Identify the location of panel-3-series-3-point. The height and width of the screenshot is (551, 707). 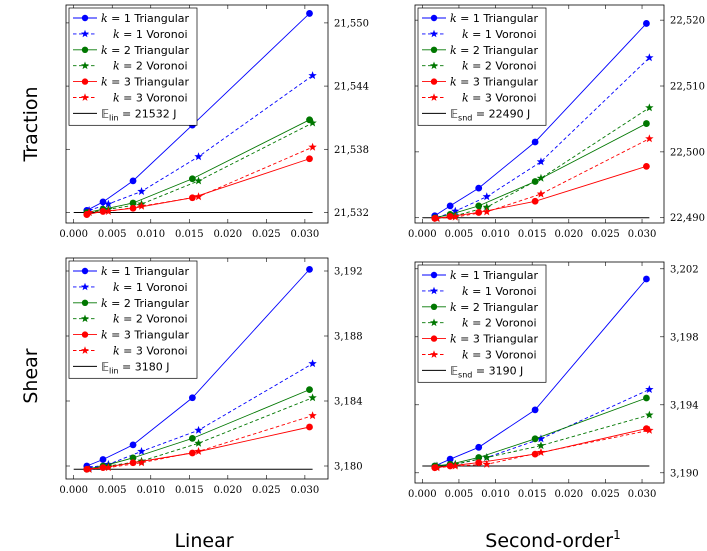
(133, 458).